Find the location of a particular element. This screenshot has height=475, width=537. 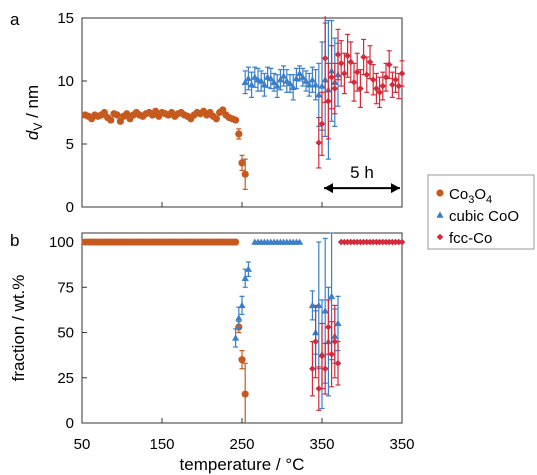

x-tick-label: 150 is located at coordinates (161, 444).